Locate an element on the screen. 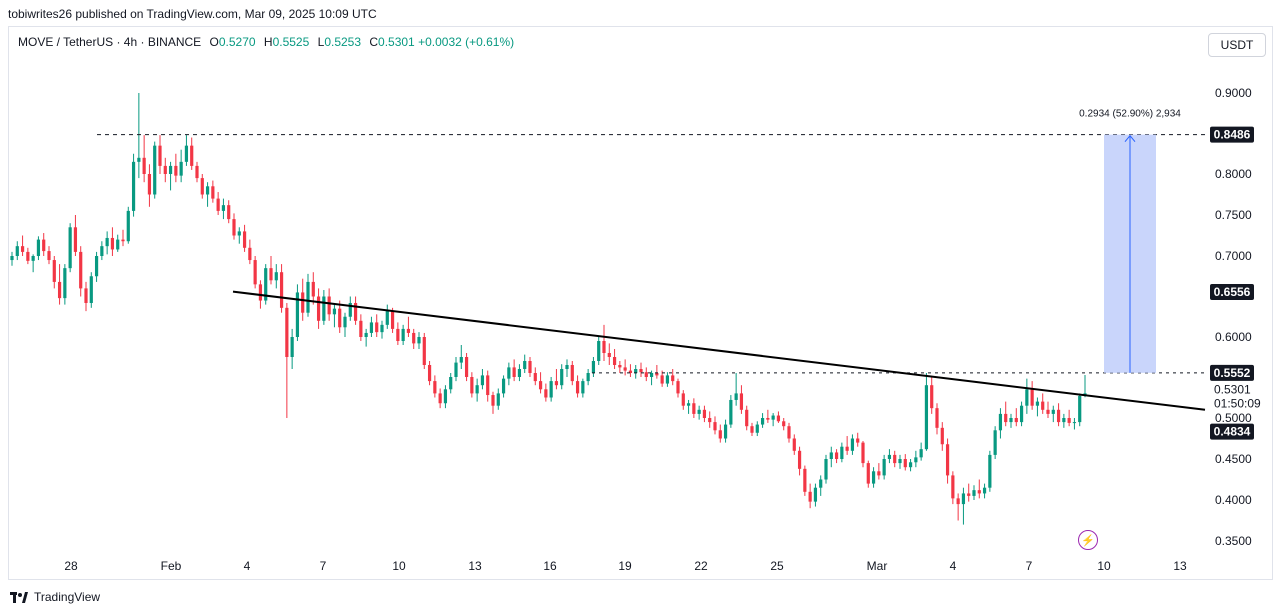  resistance-price-label: 0.6556 is located at coordinates (1232, 292).